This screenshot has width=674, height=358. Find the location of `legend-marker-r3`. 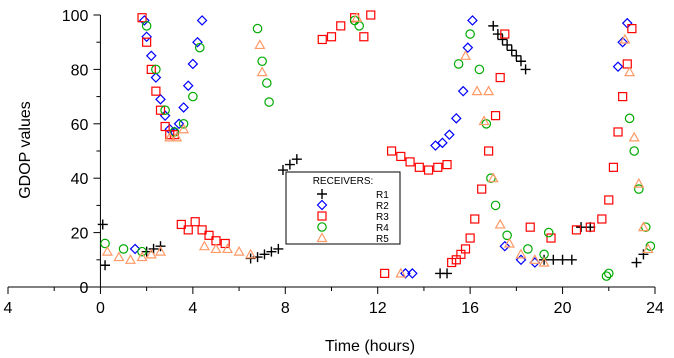

legend-marker-r3 is located at coordinates (322, 216).